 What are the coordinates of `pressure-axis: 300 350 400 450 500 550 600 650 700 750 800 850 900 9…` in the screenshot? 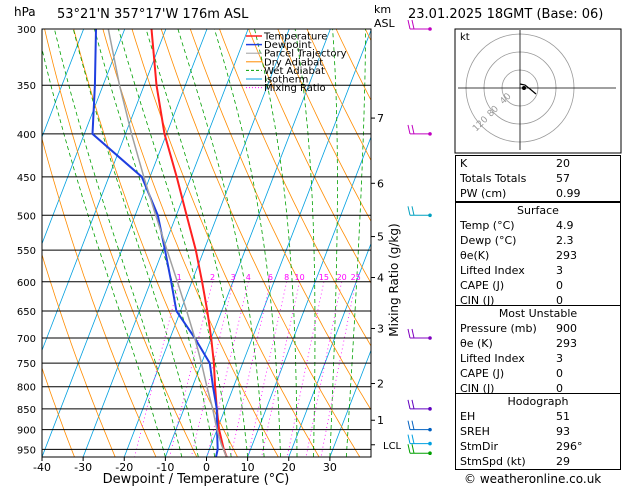 It's located at (26, 240).